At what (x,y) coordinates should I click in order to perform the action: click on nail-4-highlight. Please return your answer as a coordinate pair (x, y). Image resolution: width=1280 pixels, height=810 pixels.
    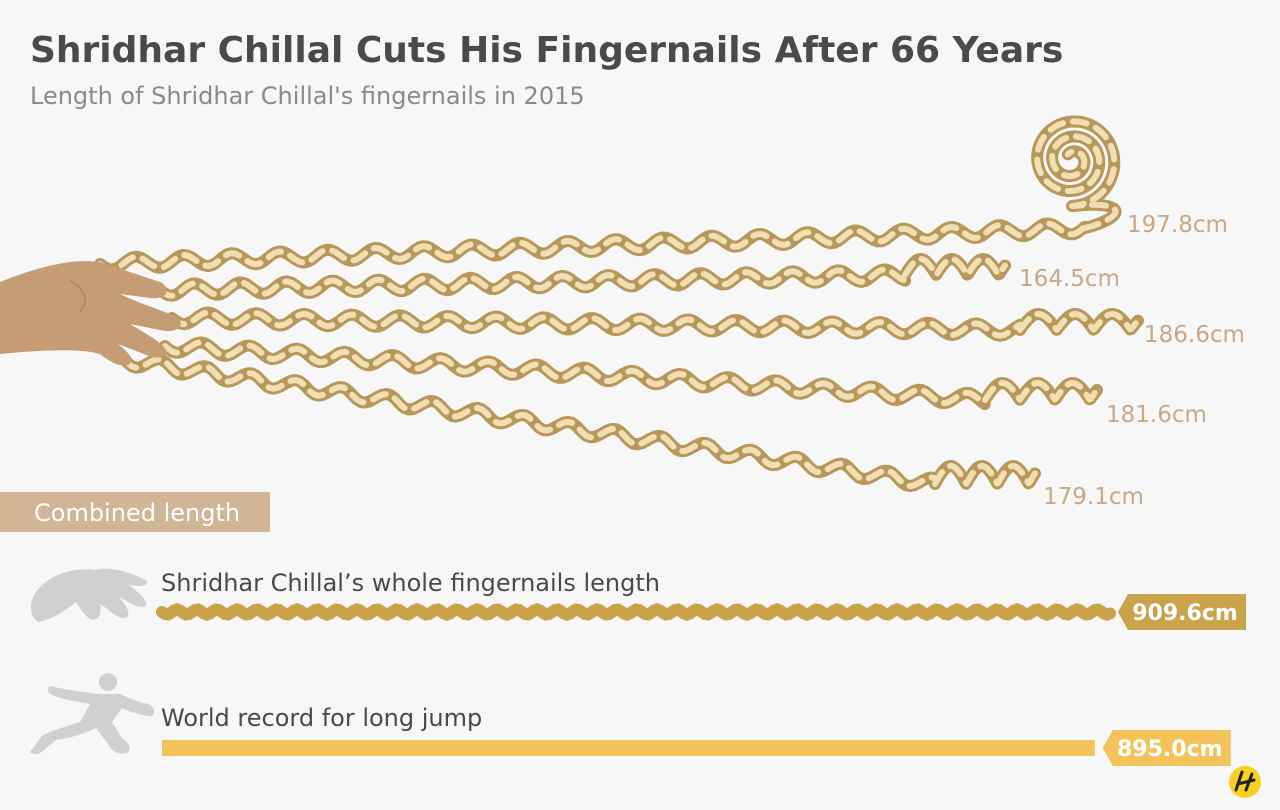
    Looking at the image, I should click on (631, 373).